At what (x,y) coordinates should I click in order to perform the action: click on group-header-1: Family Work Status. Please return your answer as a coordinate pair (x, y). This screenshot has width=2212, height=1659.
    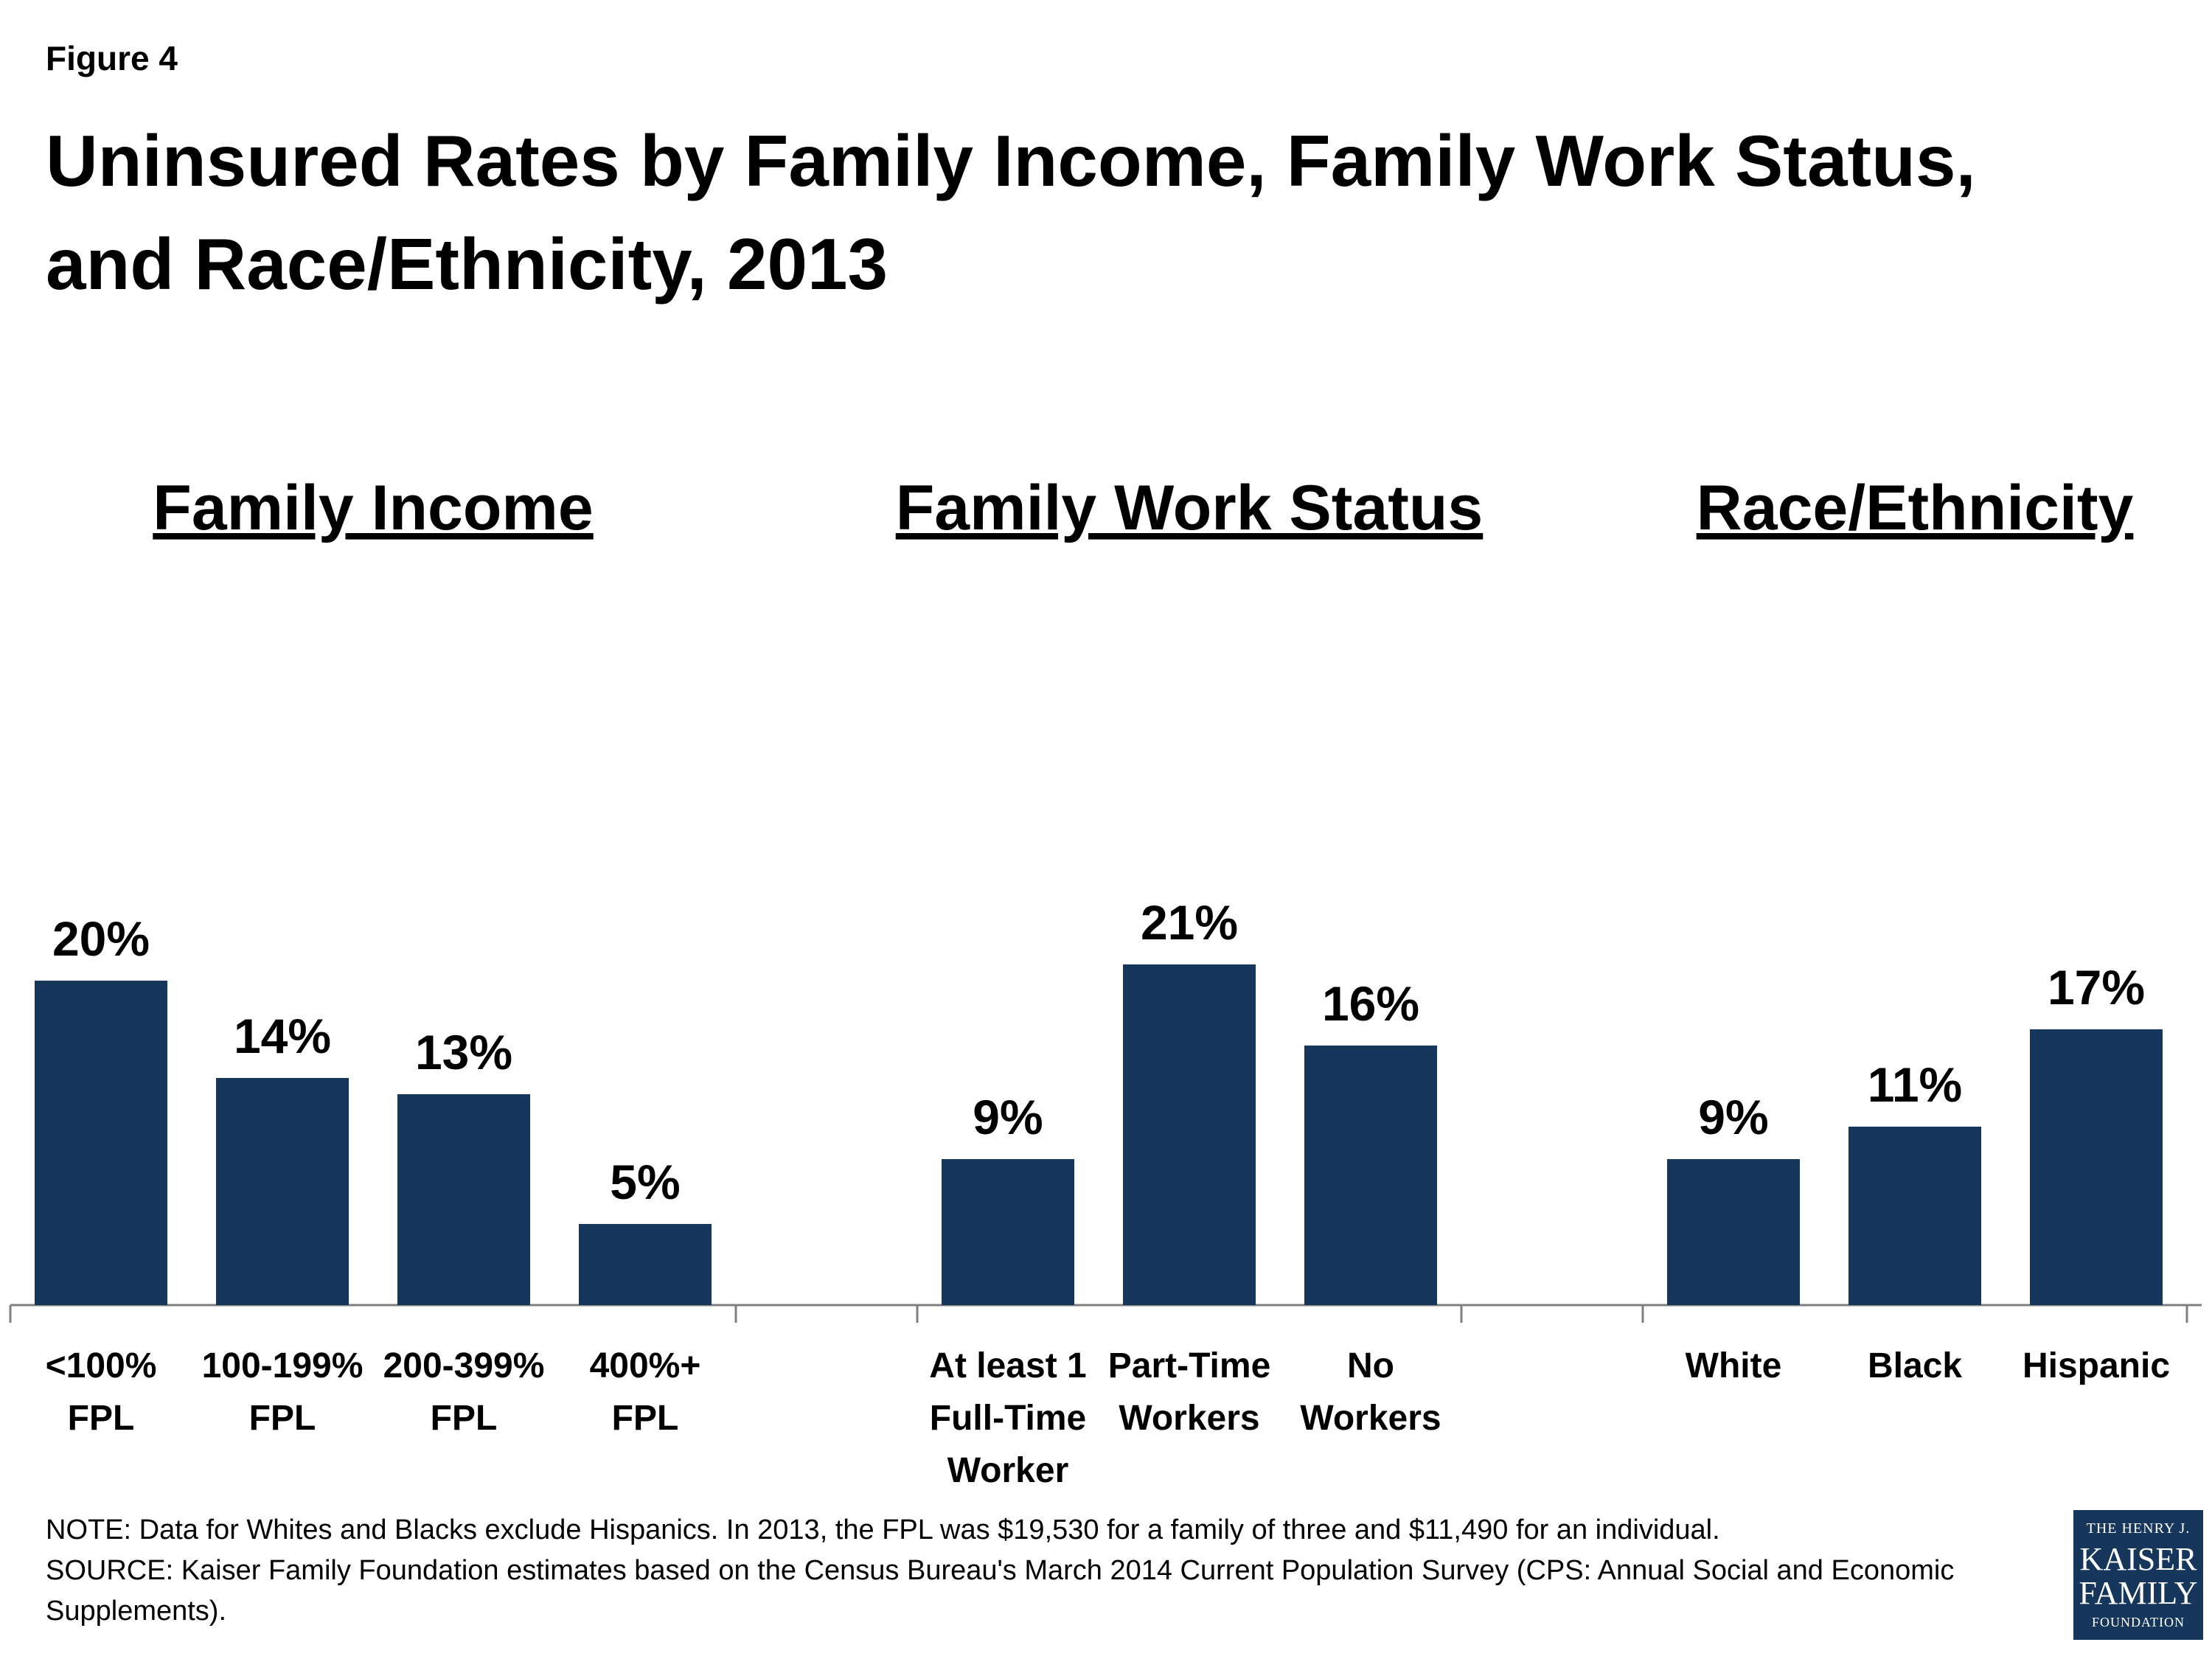
    Looking at the image, I should click on (1190, 508).